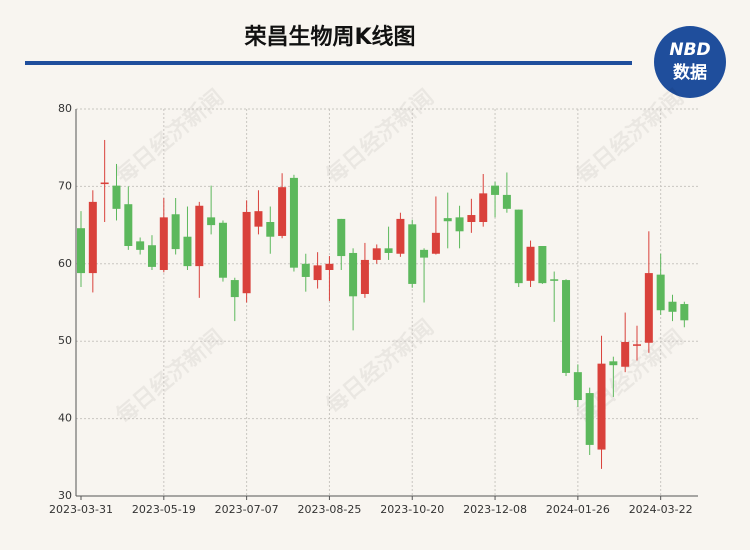  What do you see at coordinates (661, 509) in the screenshot?
I see `x-tick-label: 2024-03-22` at bounding box center [661, 509].